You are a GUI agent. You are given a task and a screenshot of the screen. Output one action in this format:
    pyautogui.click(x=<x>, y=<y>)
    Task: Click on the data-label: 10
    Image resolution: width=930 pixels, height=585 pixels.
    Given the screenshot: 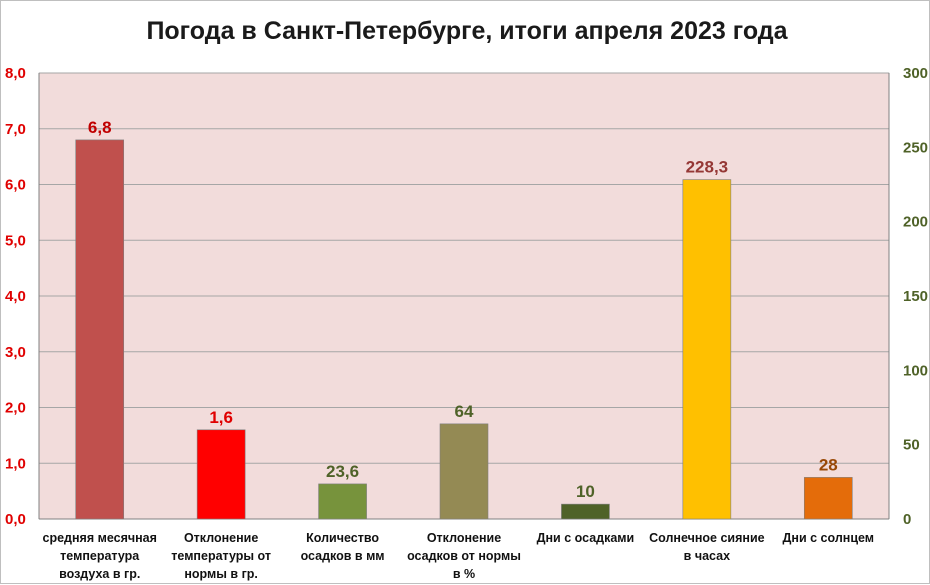 What is the action you would take?
    pyautogui.click(x=585, y=491)
    